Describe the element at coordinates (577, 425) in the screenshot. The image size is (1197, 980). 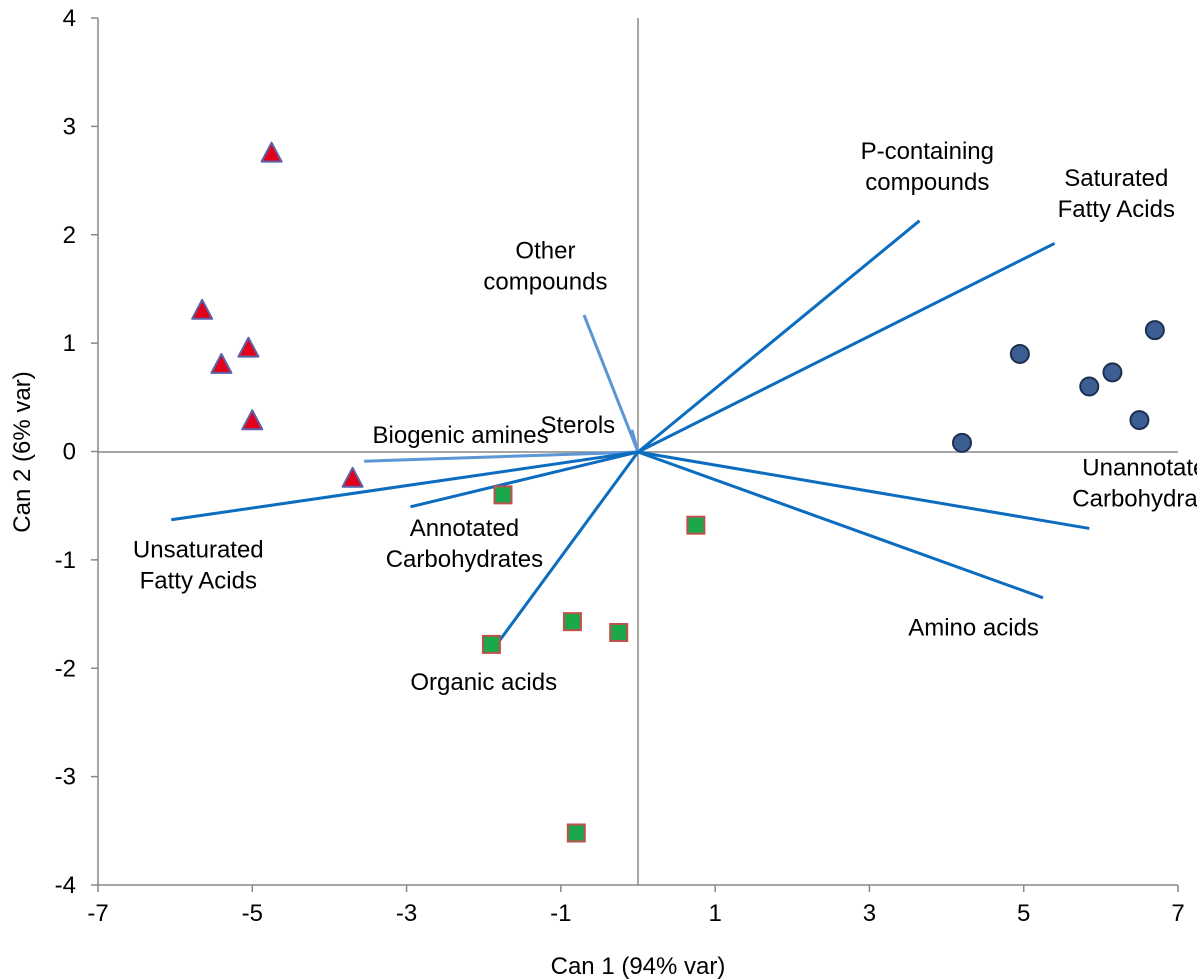
I see `vector-label: Sterols` at that location.